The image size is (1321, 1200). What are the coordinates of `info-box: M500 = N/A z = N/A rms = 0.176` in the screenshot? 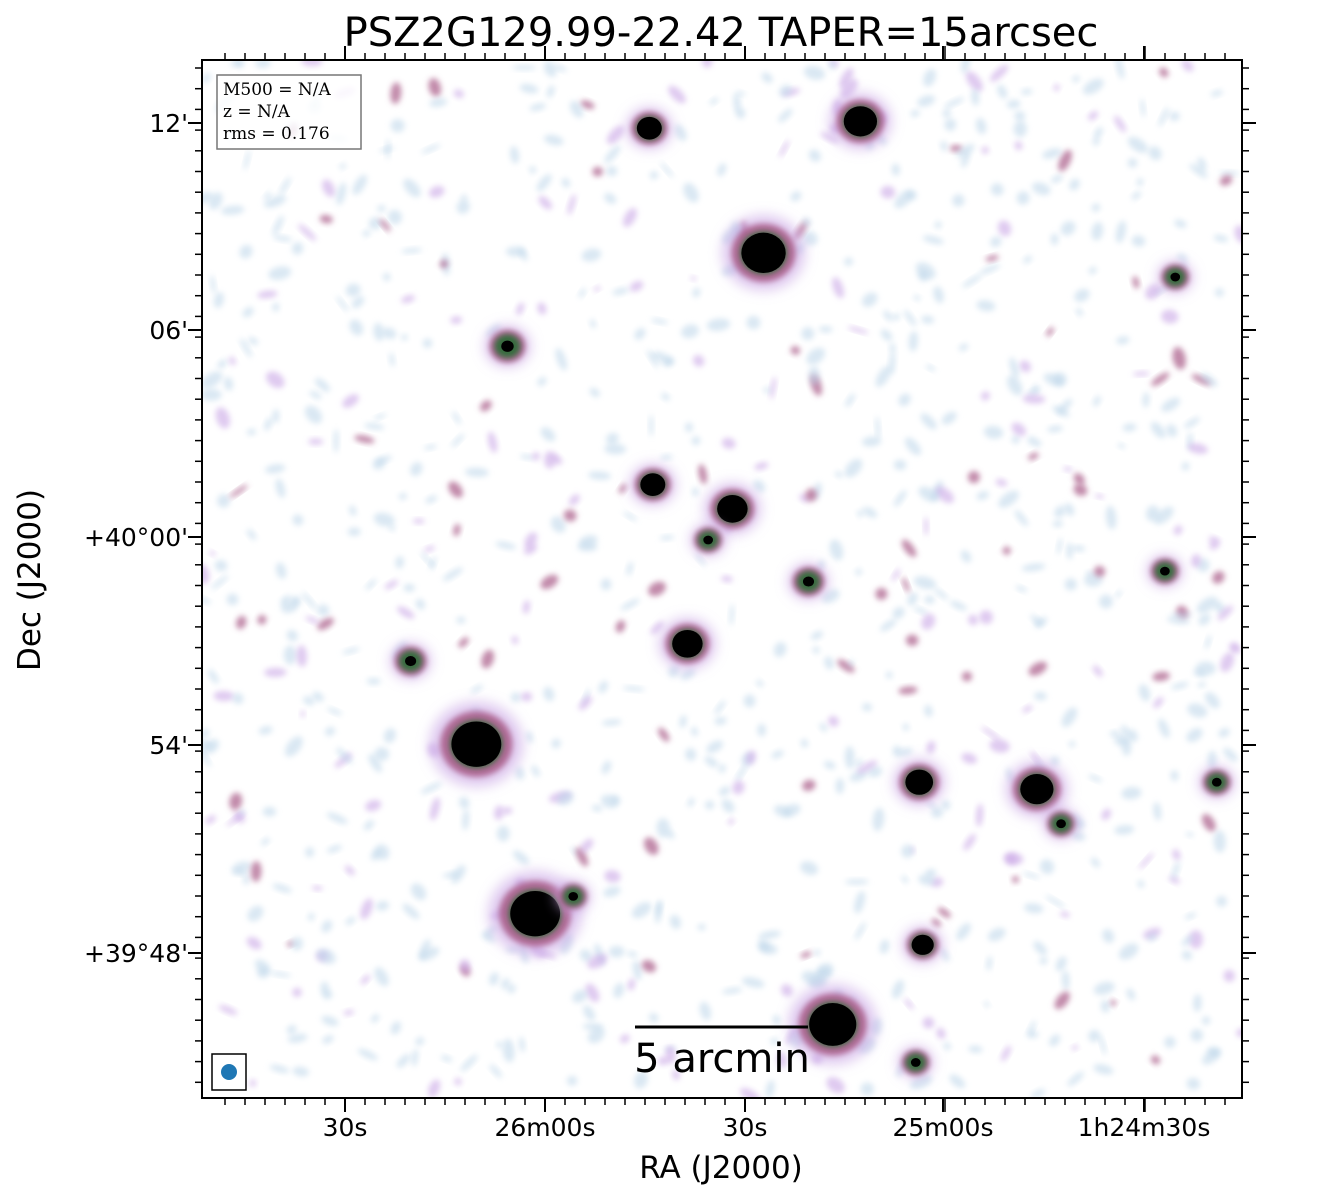 It's located at (289, 112).